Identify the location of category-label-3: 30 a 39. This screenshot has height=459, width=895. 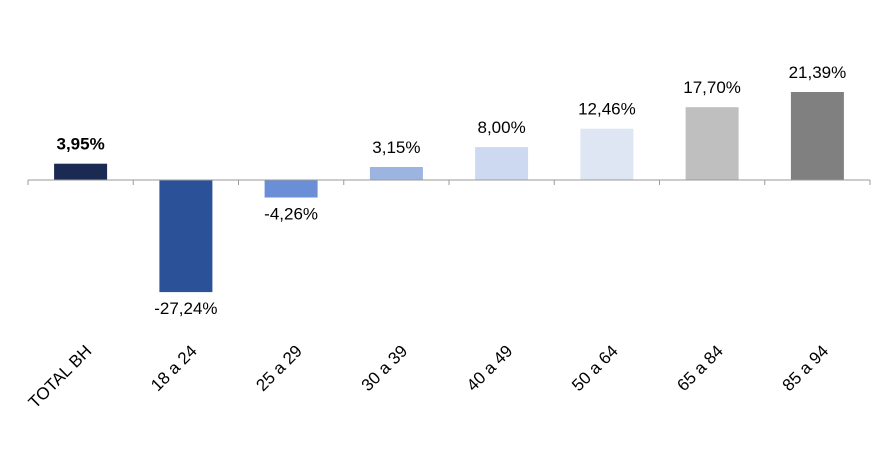
(385, 368).